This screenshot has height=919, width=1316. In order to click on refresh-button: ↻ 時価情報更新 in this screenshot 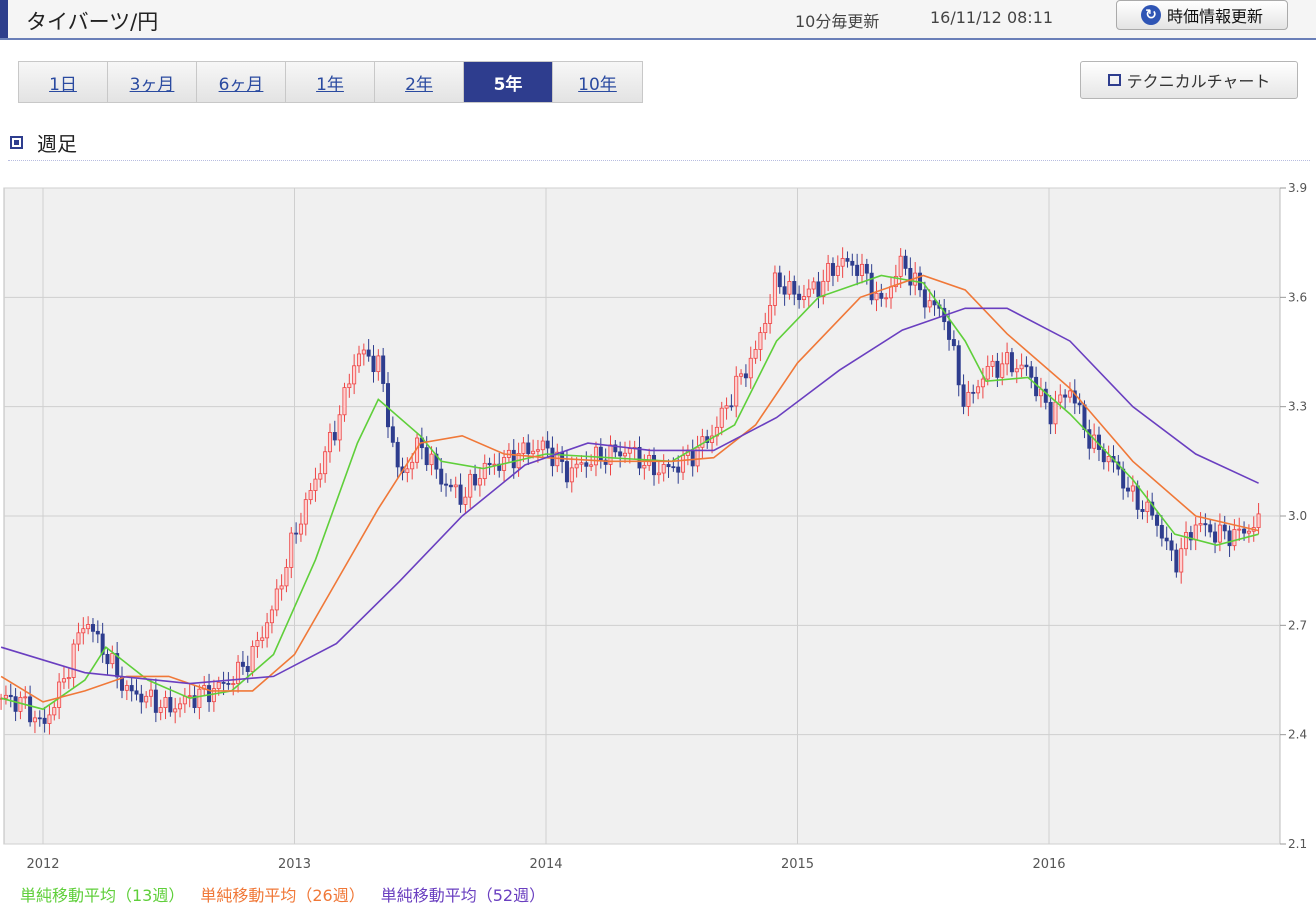, I will do `click(1202, 15)`.